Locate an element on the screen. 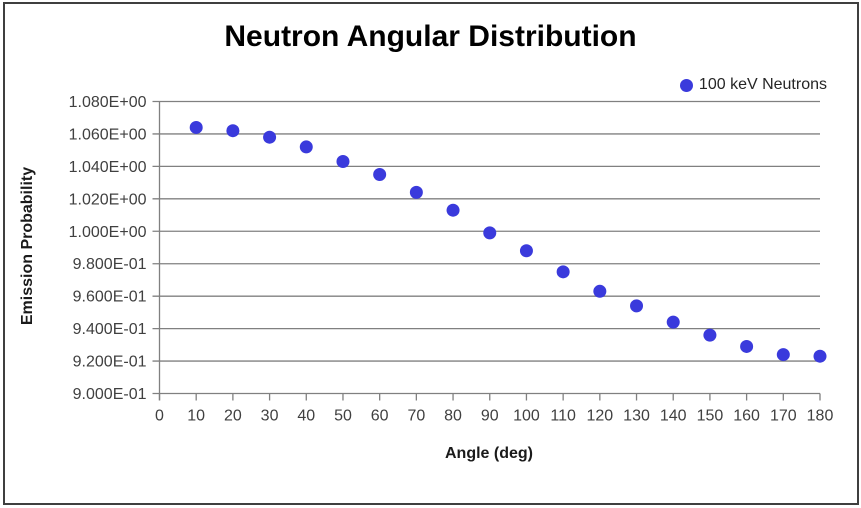 The width and height of the screenshot is (861, 508). x-tick-label: 80 is located at coordinates (453, 416).